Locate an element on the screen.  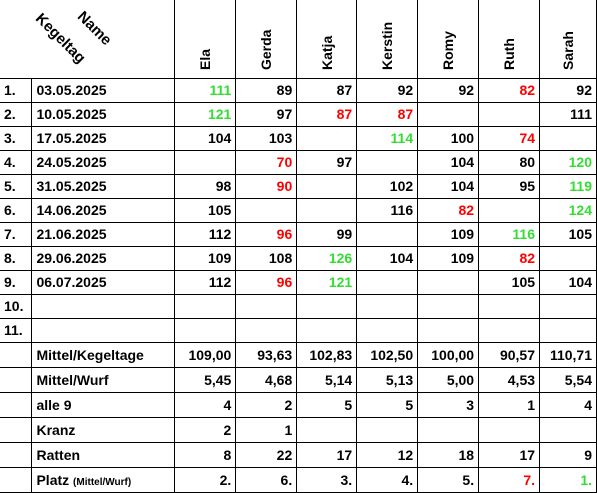
row-number: 9. is located at coordinates (16, 282).